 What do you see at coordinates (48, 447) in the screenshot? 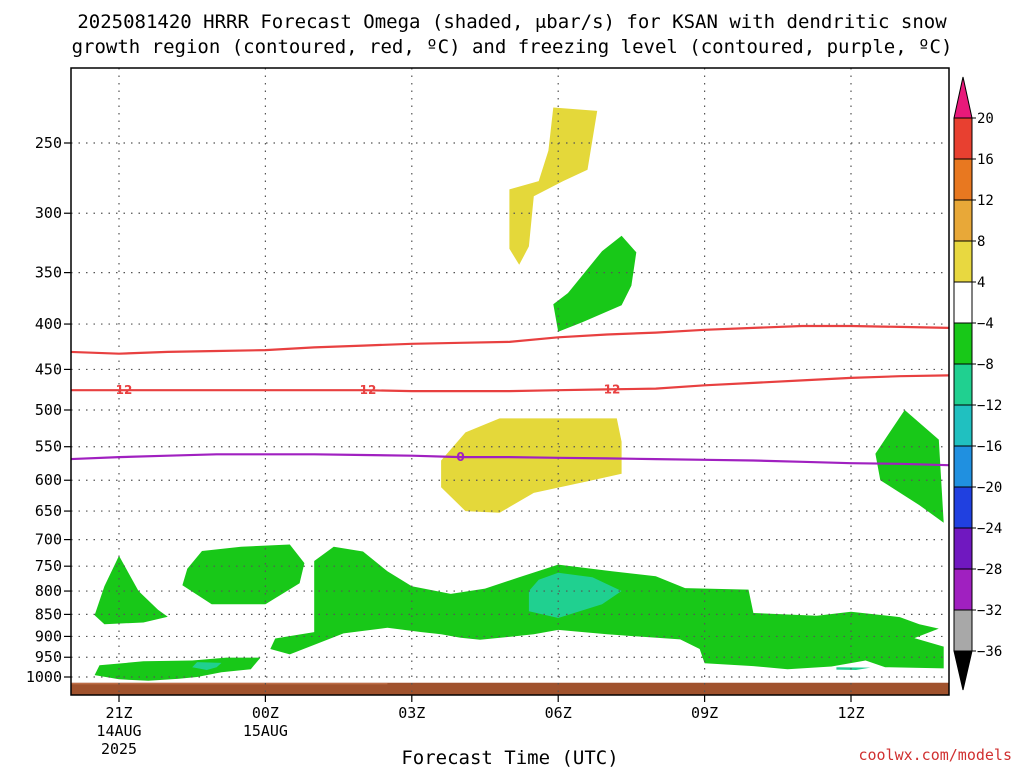
I see `y-tick-label: 550` at bounding box center [48, 447].